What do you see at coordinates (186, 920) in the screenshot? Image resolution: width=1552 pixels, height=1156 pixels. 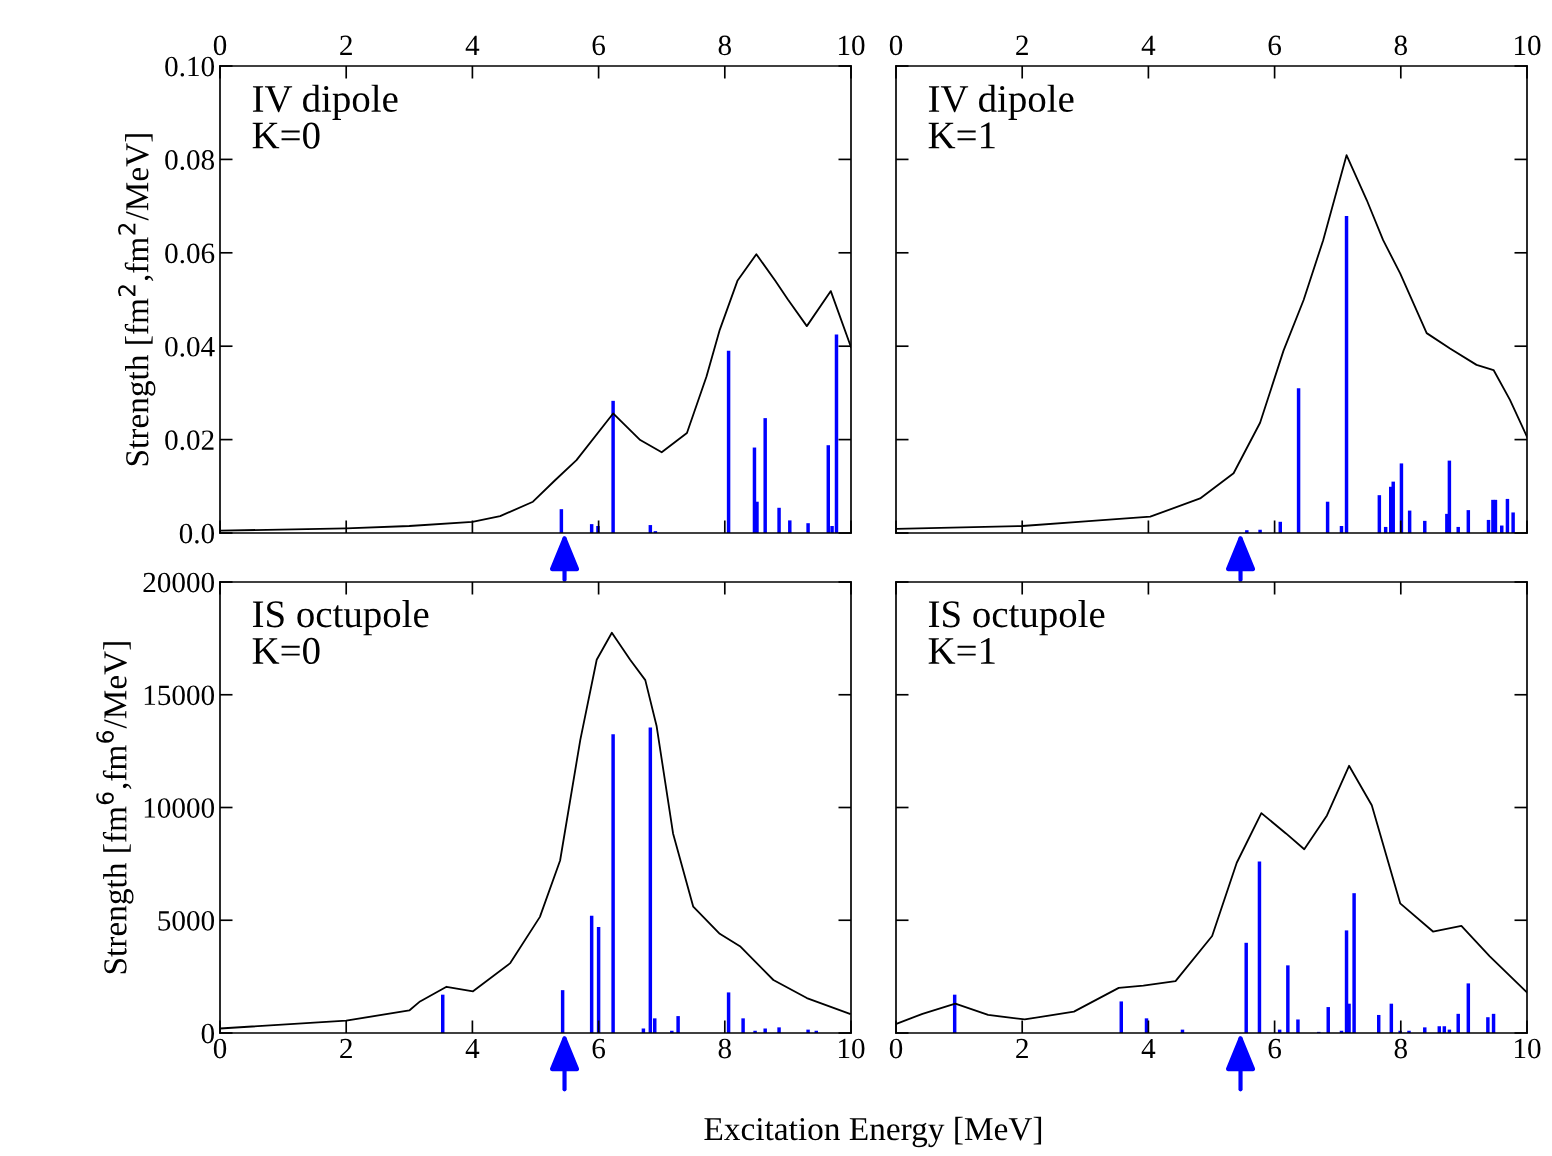 I see `y-tick-label: 5000` at bounding box center [186, 920].